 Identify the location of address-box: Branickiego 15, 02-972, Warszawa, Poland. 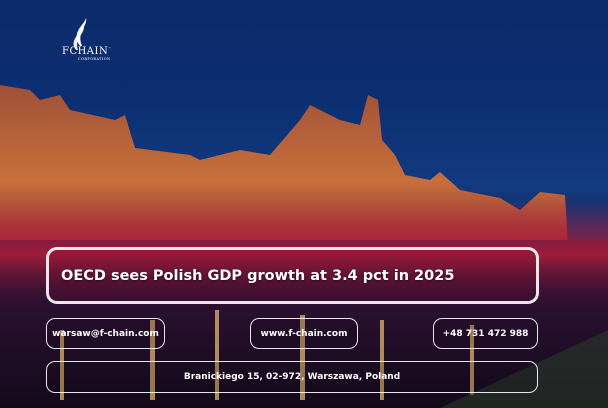
(292, 377).